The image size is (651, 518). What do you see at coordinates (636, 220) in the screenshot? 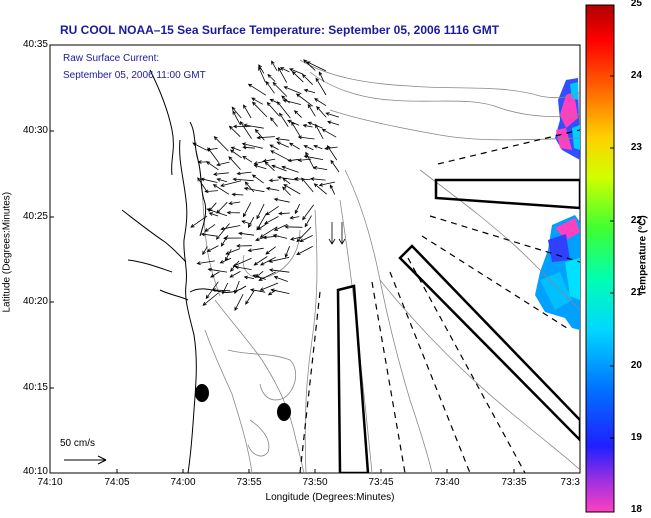
I see `colorbar-tick-label: 22` at bounding box center [636, 220].